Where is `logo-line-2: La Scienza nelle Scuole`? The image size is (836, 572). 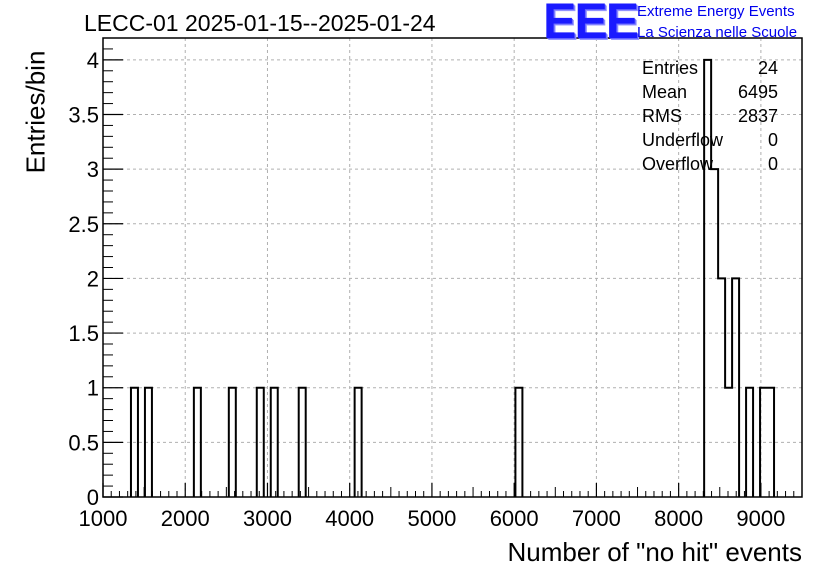 logo-line-2: La Scienza nelle Scuole is located at coordinates (717, 32).